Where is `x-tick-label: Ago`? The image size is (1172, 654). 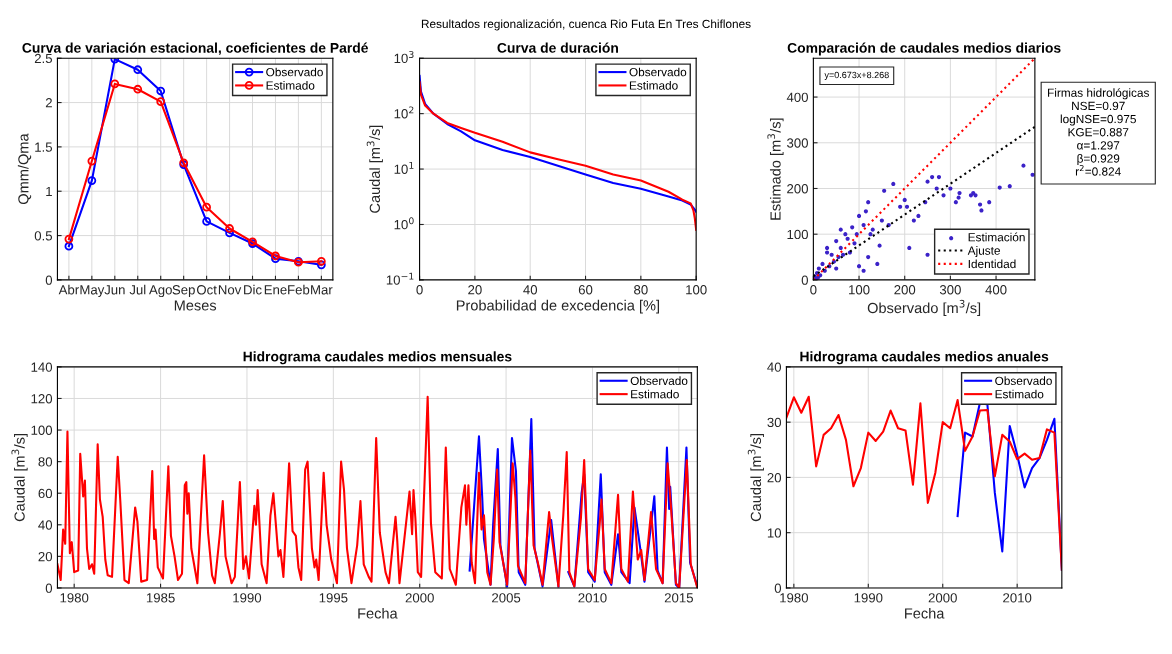
x-tick-label: Ago is located at coordinates (160, 291).